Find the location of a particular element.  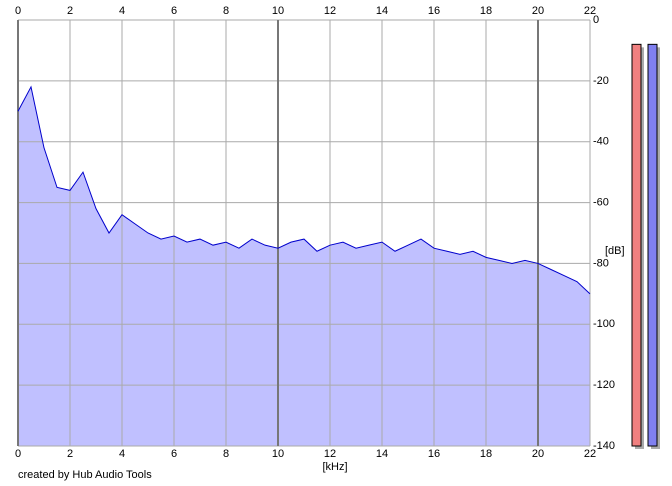

y-tick-label: -20 is located at coordinates (601, 81).